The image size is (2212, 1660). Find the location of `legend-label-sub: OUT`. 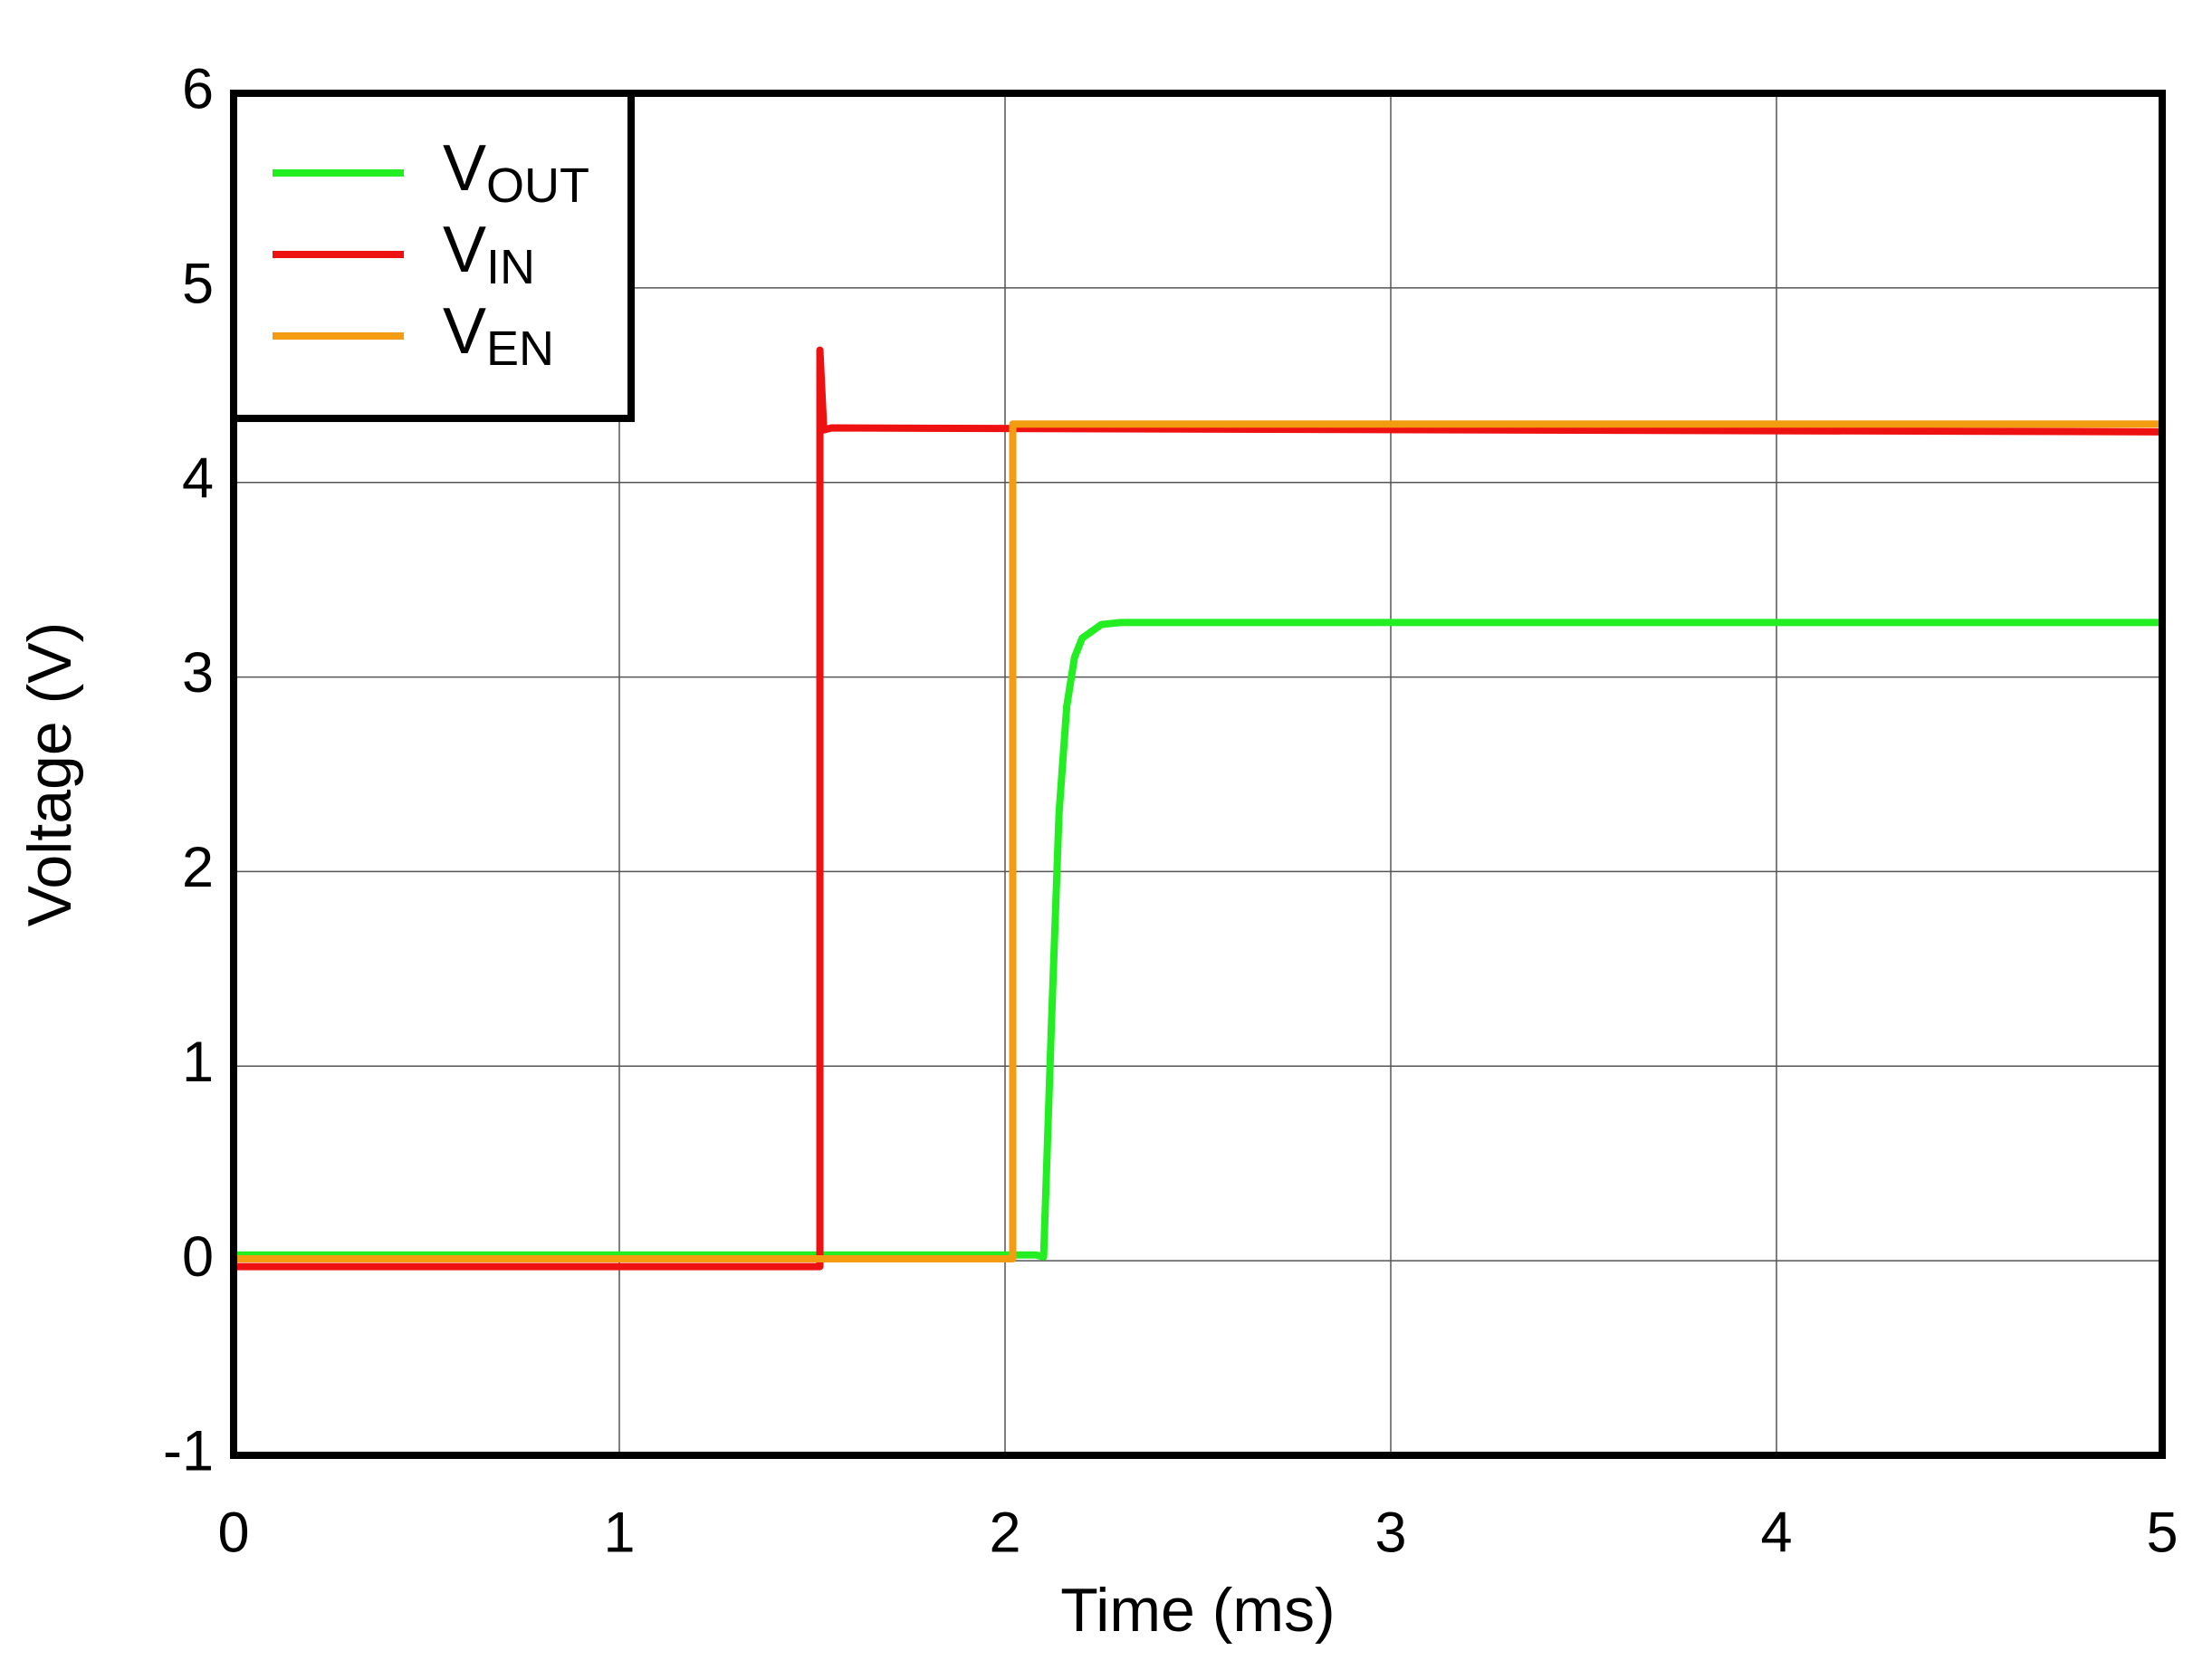

legend-label-sub: OUT is located at coordinates (537, 185).